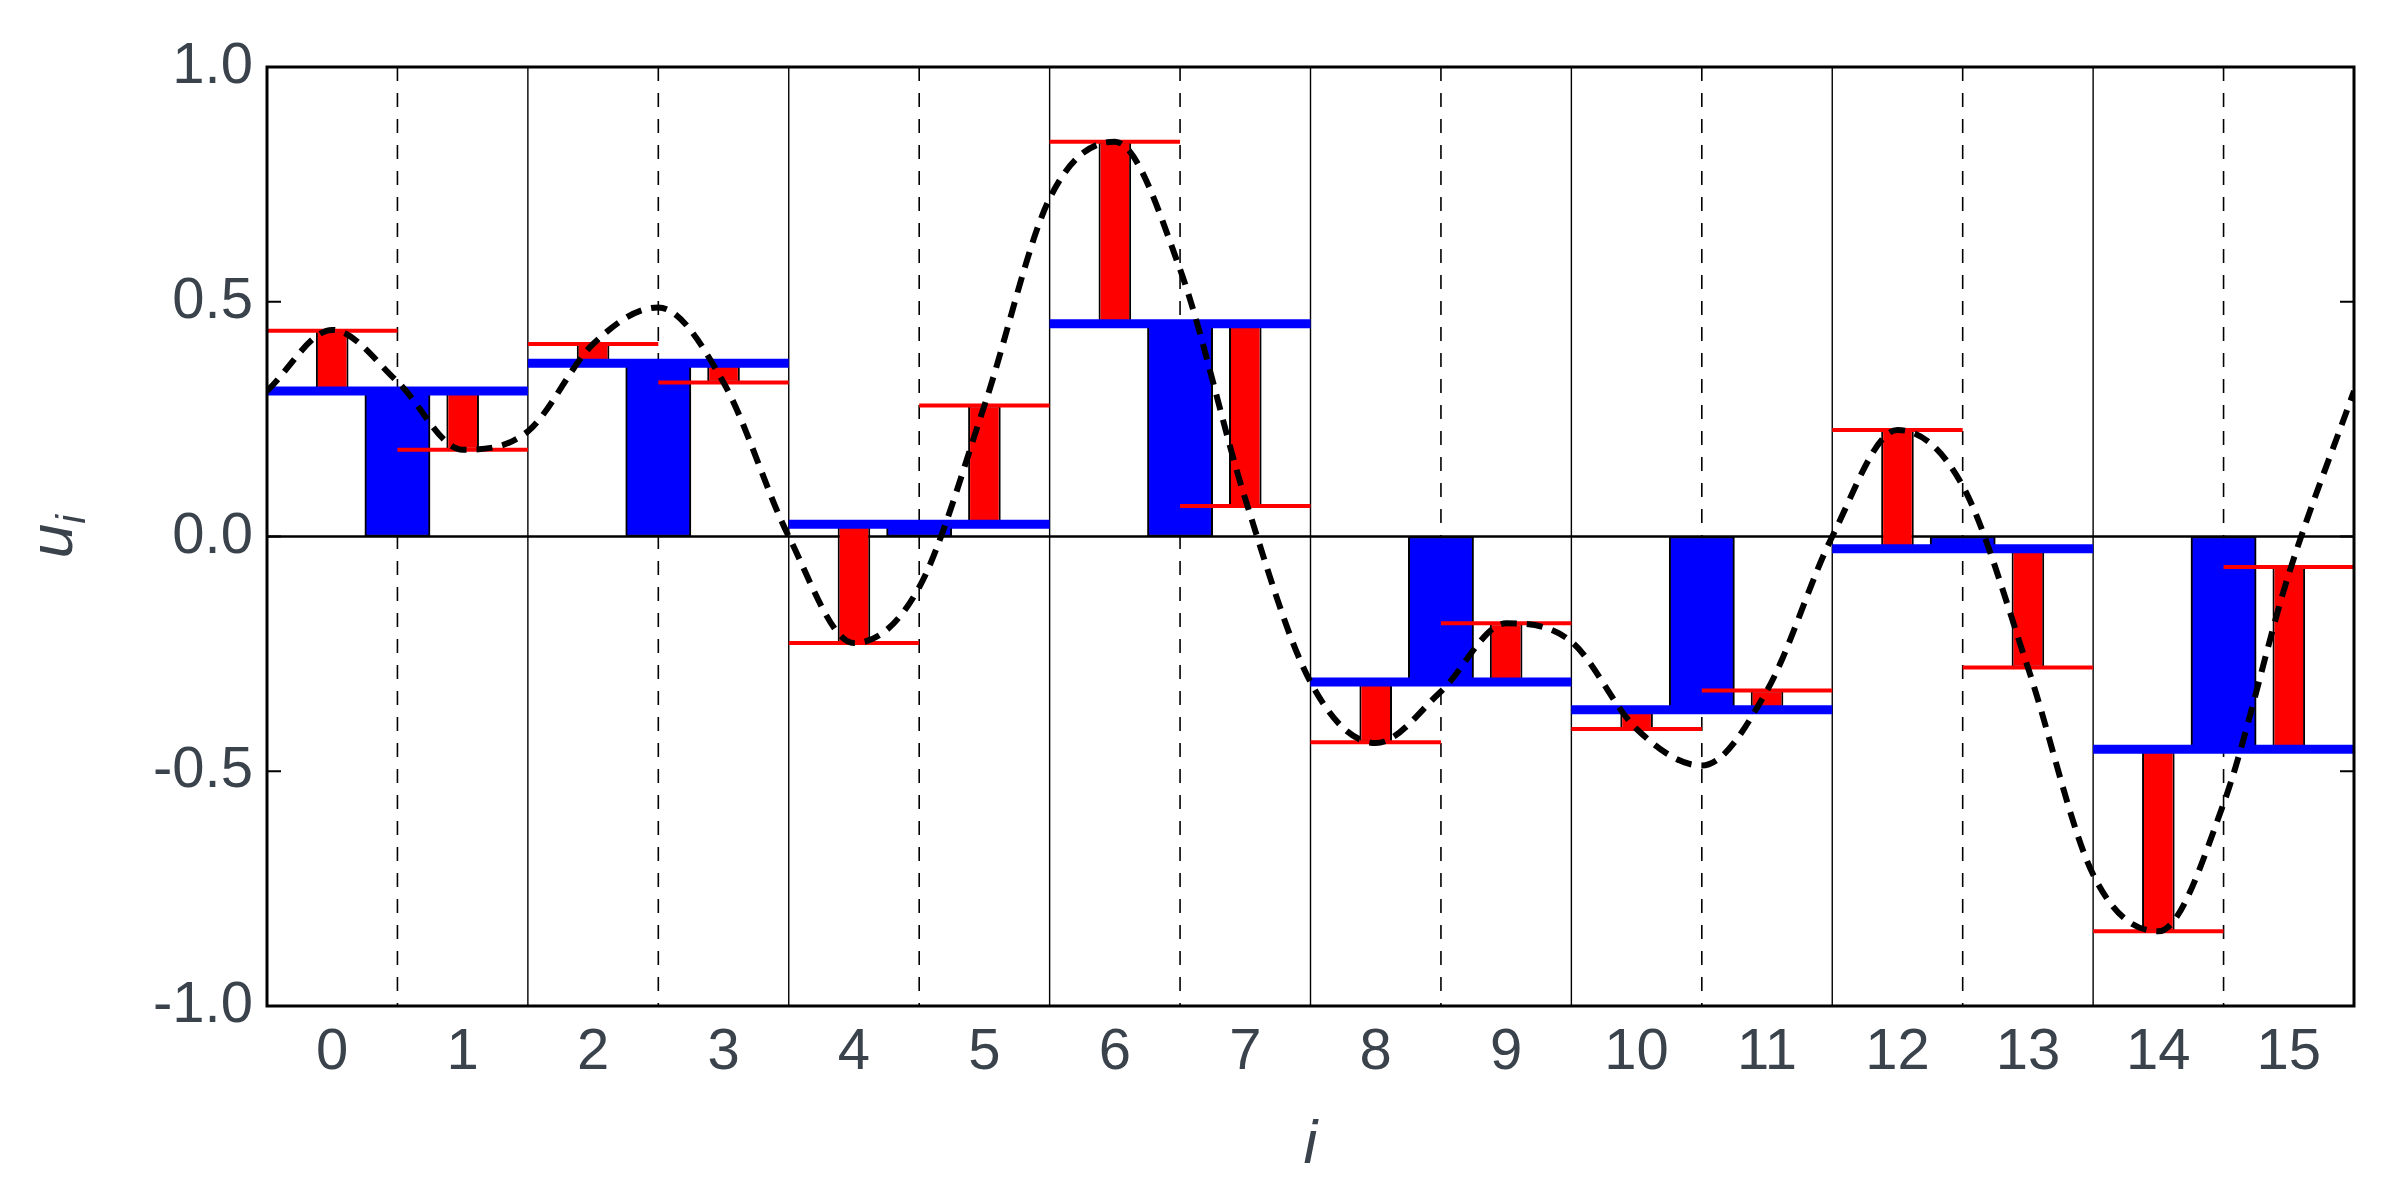  I want to click on x-tick-label: 4, so click(854, 1048).